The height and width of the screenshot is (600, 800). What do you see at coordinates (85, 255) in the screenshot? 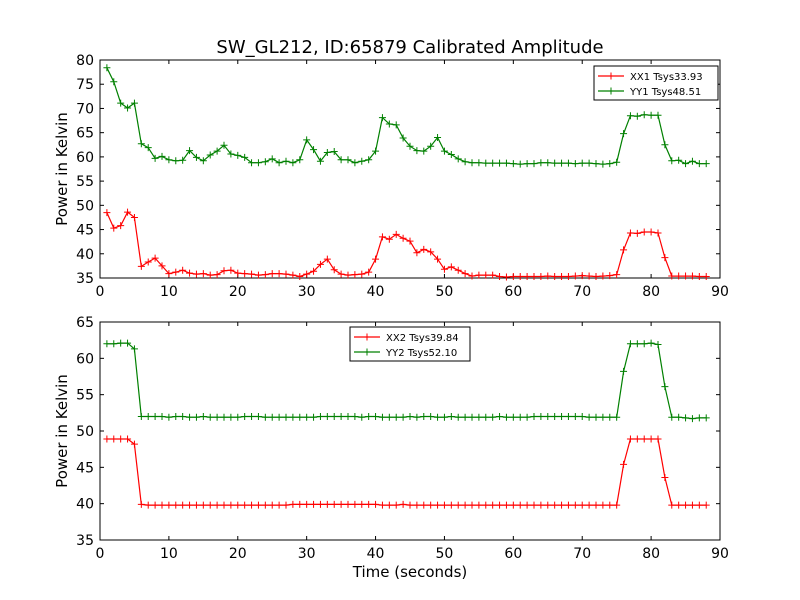
I see `y-tick-label: 40` at bounding box center [85, 255].